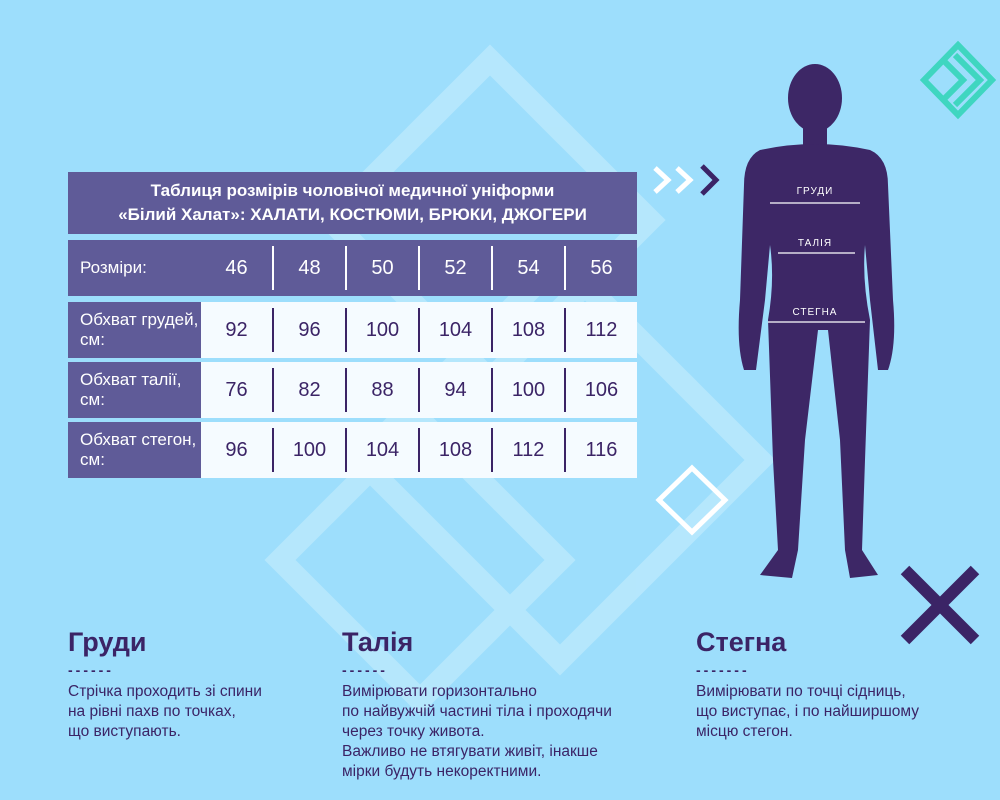  I want to click on section-title: Стегна, so click(741, 642).